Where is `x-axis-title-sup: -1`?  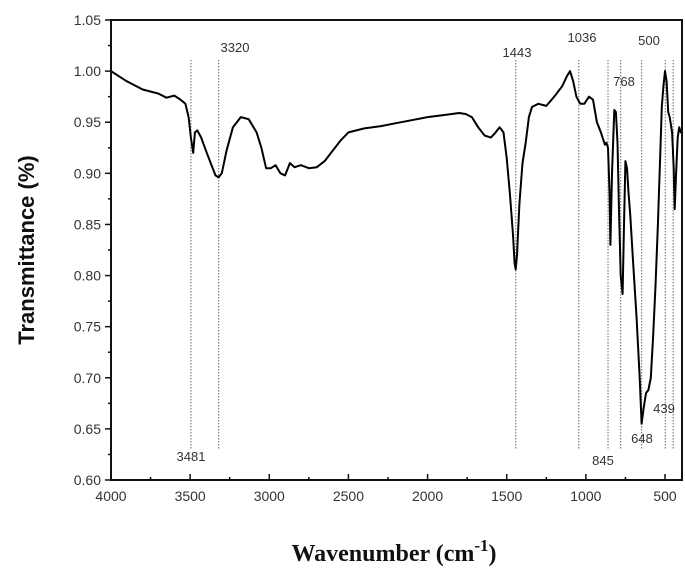
x-axis-title-sup: -1 is located at coordinates (481, 545).